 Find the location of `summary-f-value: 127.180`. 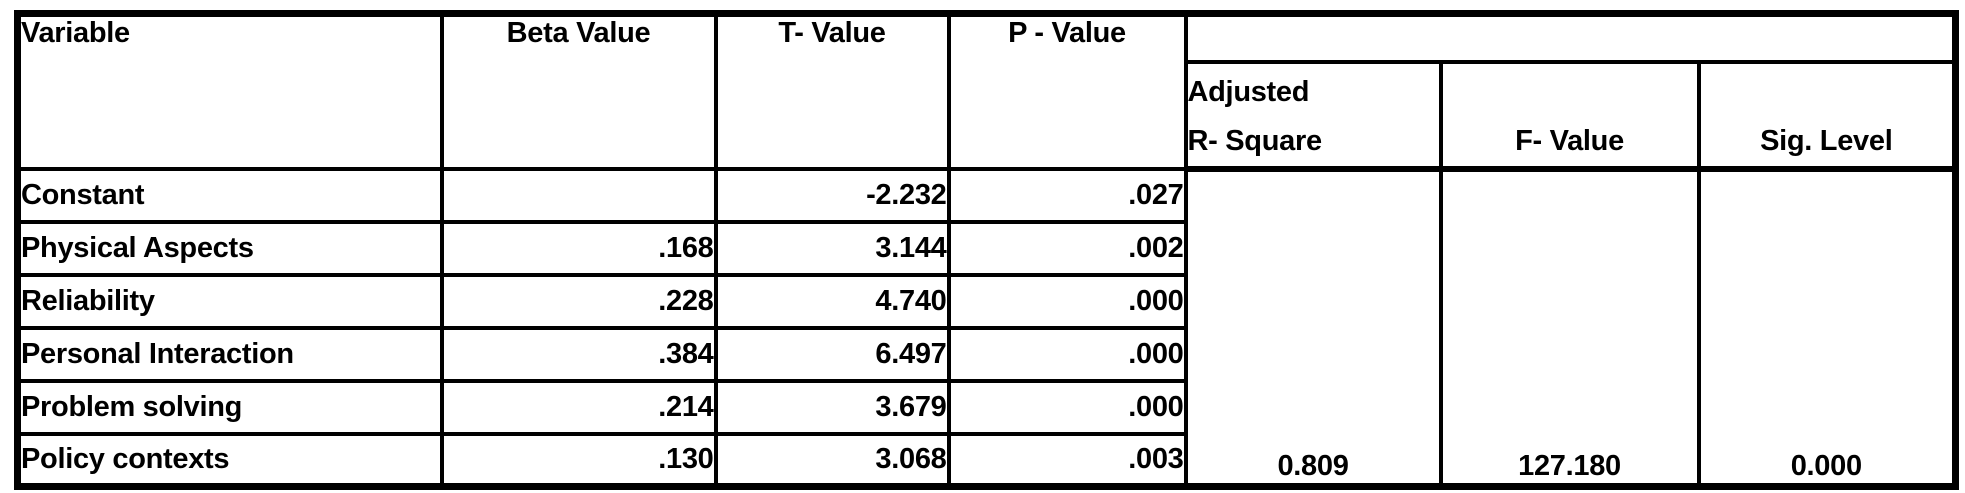

summary-f-value: 127.180 is located at coordinates (1569, 327).